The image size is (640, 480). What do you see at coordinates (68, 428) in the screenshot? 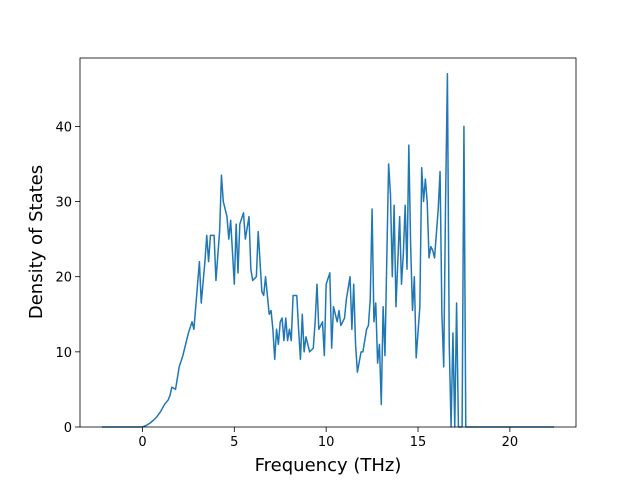
I see `y-tick-label: 0` at bounding box center [68, 428].